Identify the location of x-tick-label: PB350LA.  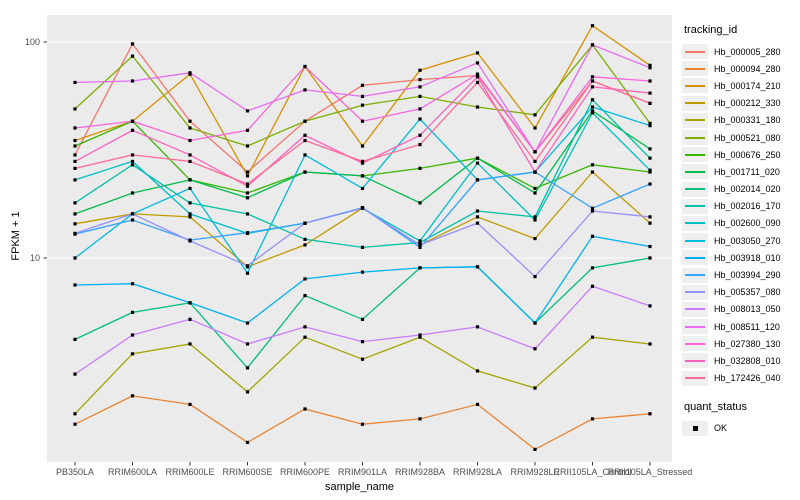
(75, 472).